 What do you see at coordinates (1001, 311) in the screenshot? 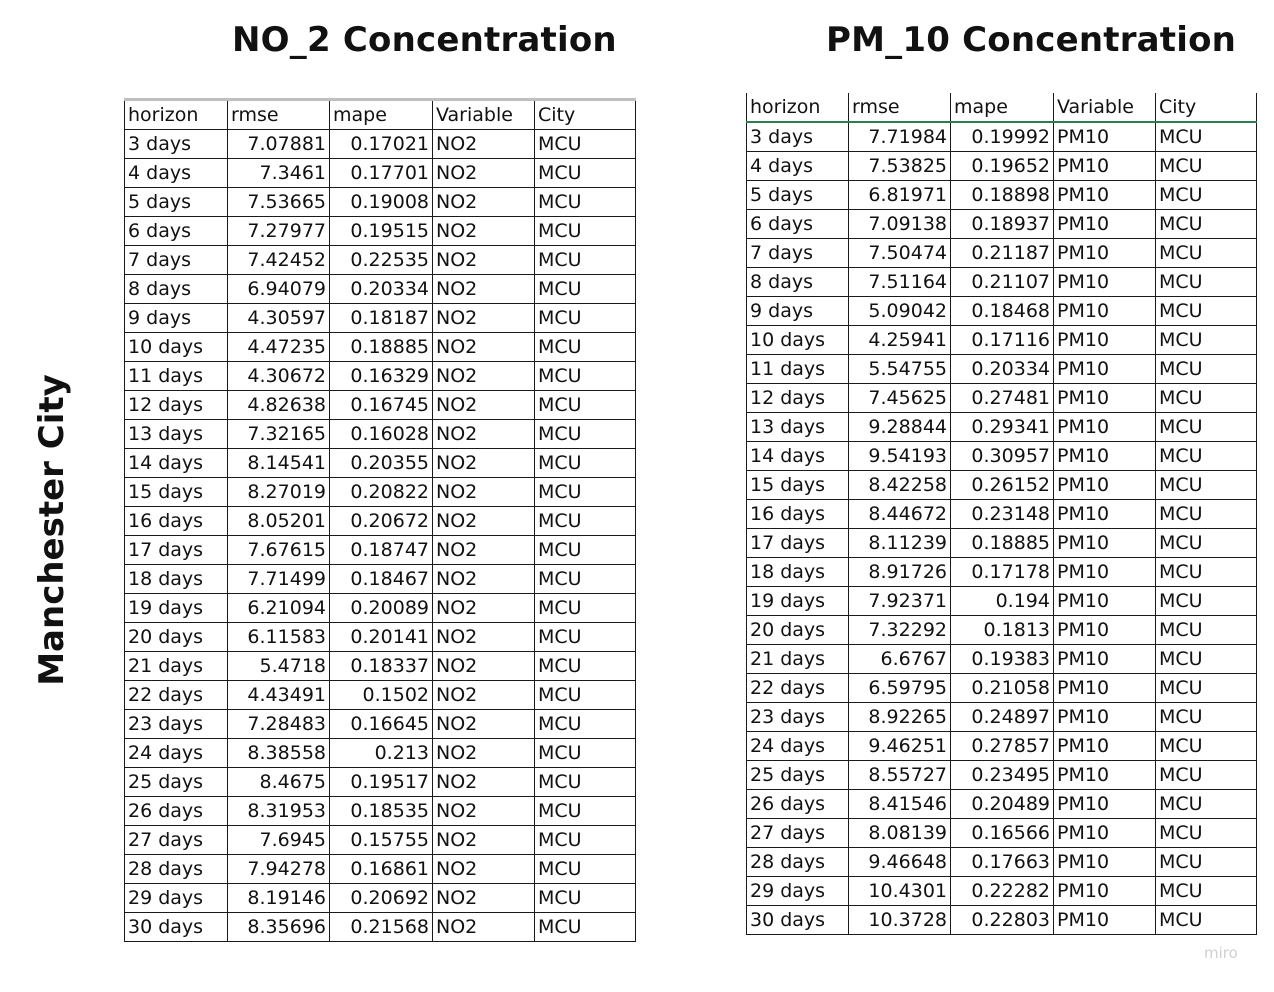
I see `table-row: 9 days 5.09042 0.18468 PM10 MCU` at bounding box center [1001, 311].